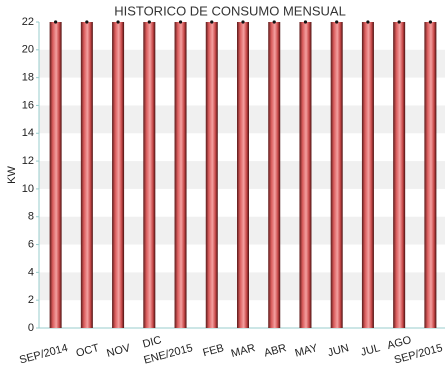  I want to click on x-tick-label: MAY, so click(307, 351).